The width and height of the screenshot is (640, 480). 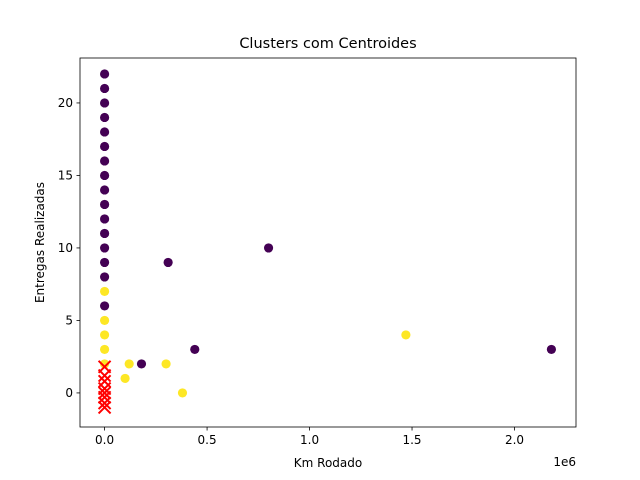 What do you see at coordinates (69, 321) in the screenshot?
I see `y-tick-label: 5` at bounding box center [69, 321].